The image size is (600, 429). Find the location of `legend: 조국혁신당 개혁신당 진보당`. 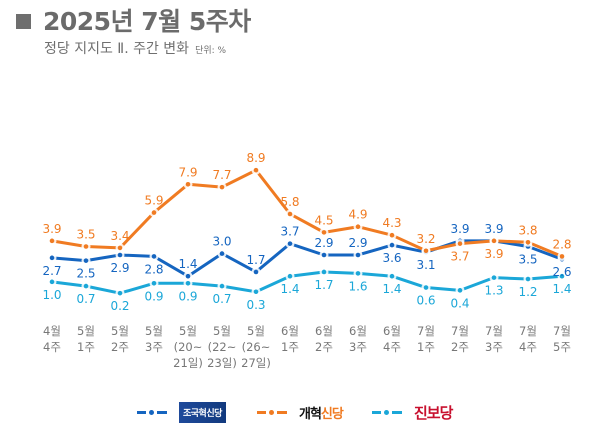

legend: 조국혁신당 개혁신당 진보당 is located at coordinates (300, 412).